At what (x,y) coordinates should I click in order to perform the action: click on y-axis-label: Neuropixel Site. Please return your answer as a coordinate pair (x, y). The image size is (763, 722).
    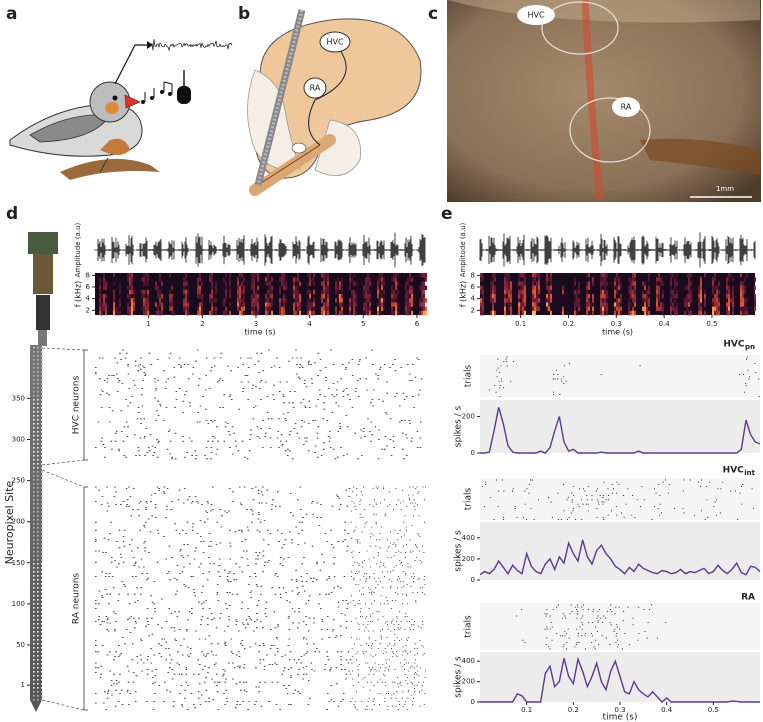
    Looking at the image, I should click on (9, 522).